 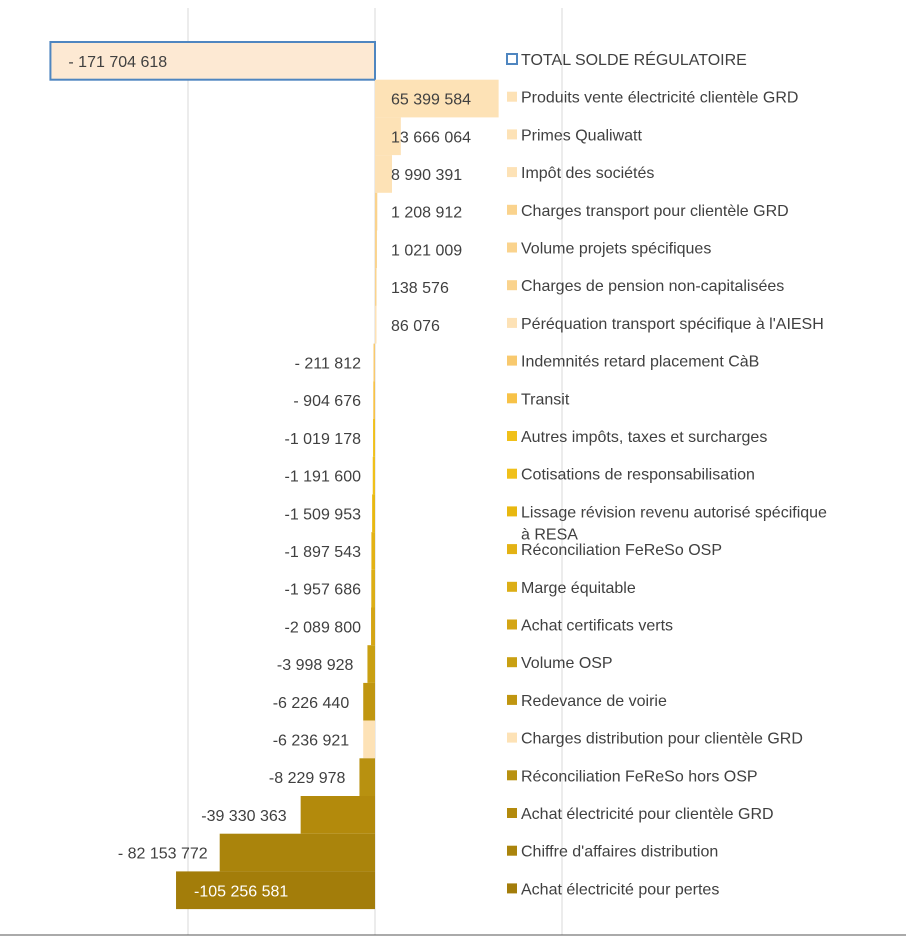 I want to click on value-label-16: -3 998 928, so click(x=315, y=665).